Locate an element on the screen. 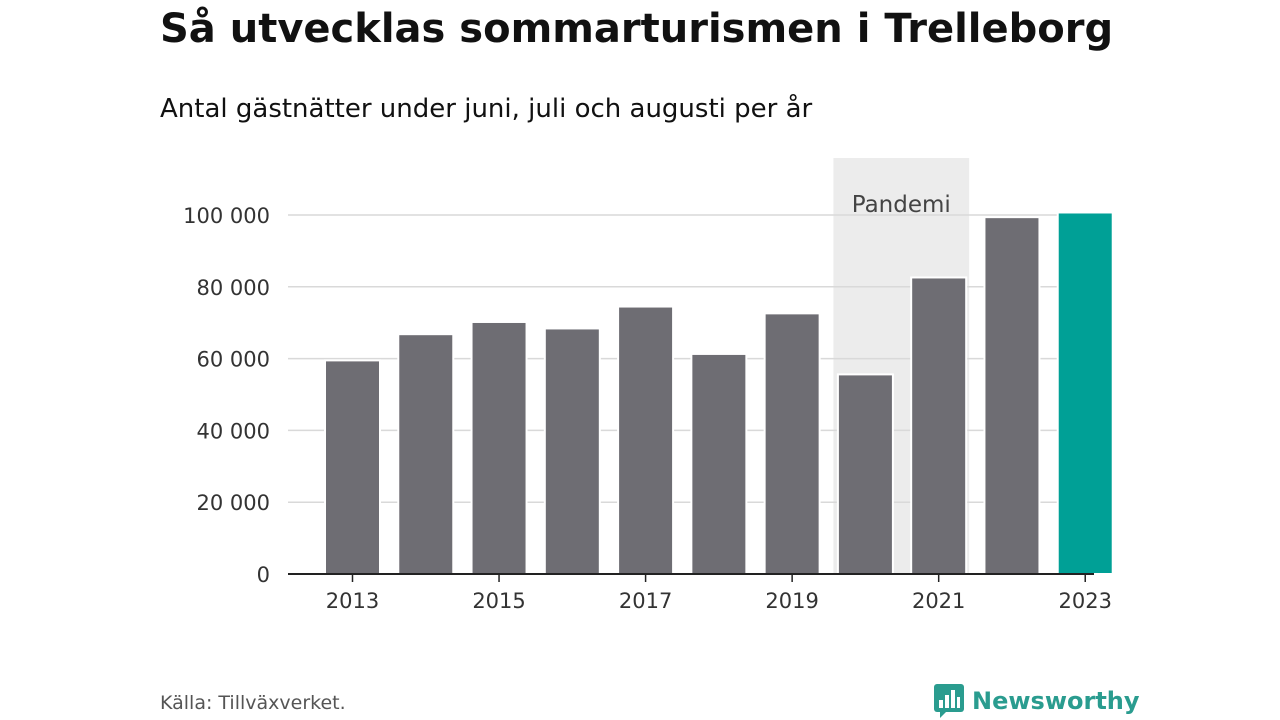 This screenshot has width=1280, height=720. brand-name: Newsworthy is located at coordinates (1056, 701).